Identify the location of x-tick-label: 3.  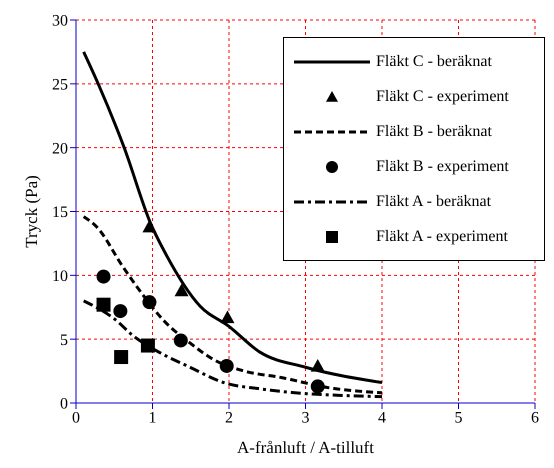
(306, 417).